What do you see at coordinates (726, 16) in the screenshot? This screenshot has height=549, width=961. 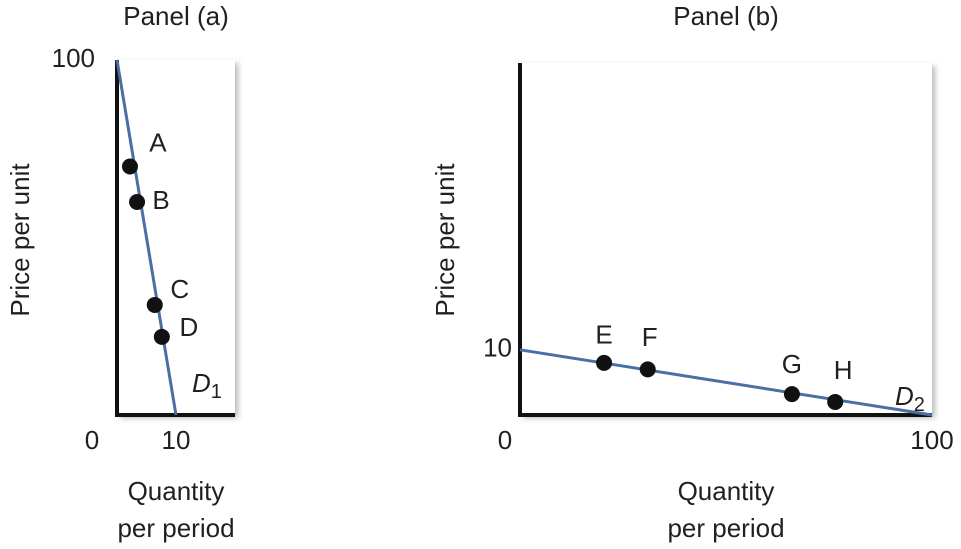 I see `panel-title: Panel (b)` at bounding box center [726, 16].